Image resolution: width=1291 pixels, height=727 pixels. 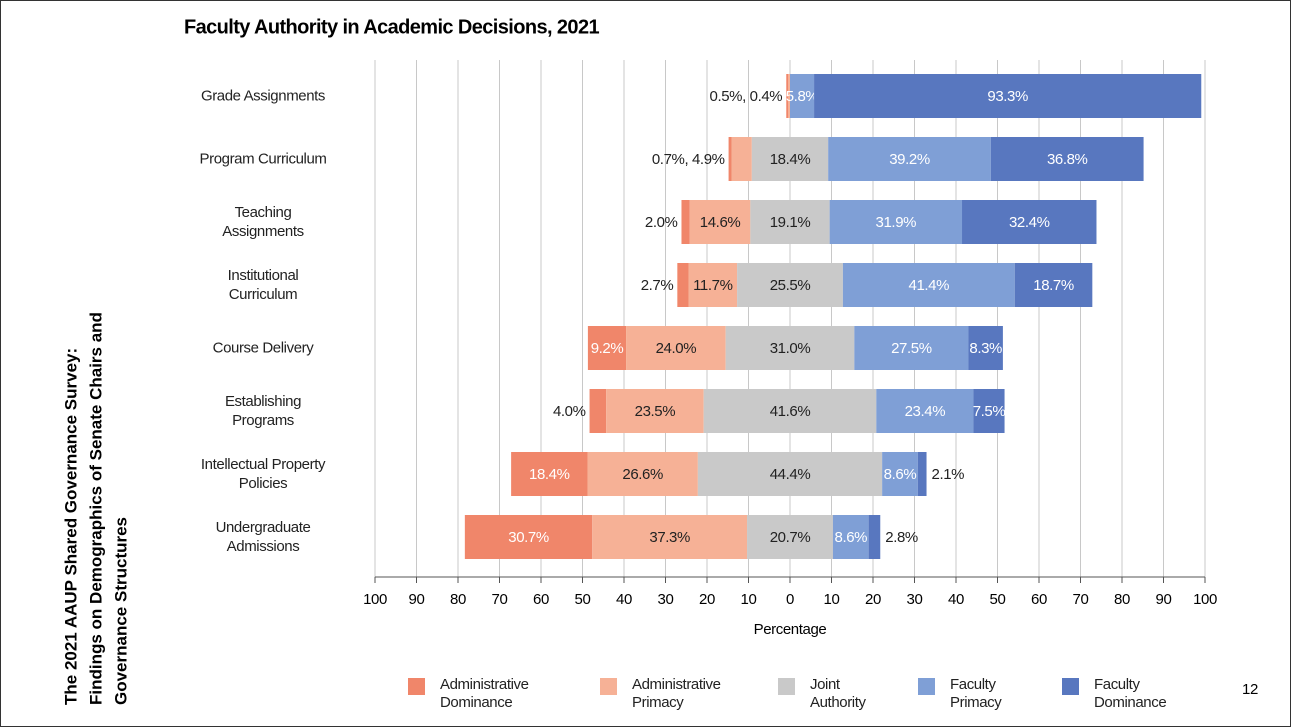 What do you see at coordinates (1067, 159) in the screenshot?
I see `data-label: 36.8%` at bounding box center [1067, 159].